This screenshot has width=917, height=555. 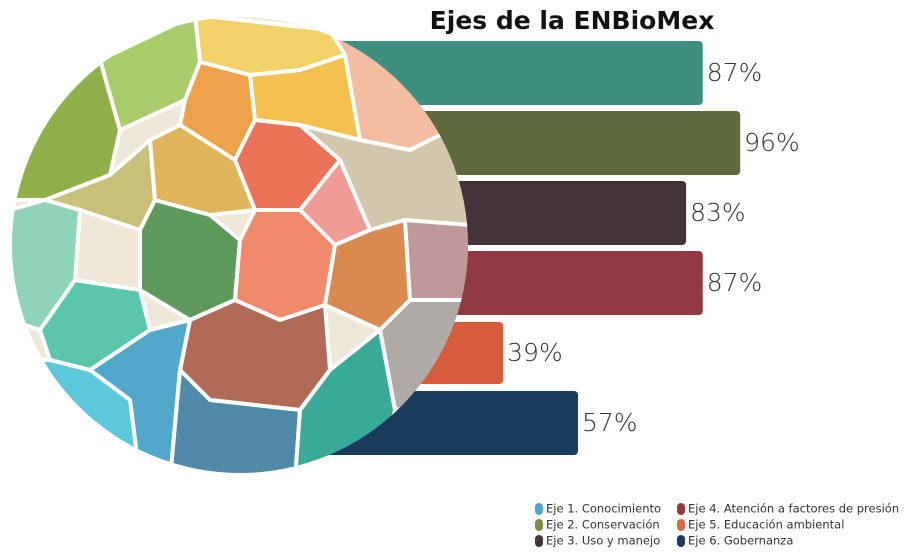 I want to click on legend-label: Eje 2. Conservación, so click(x=603, y=525).